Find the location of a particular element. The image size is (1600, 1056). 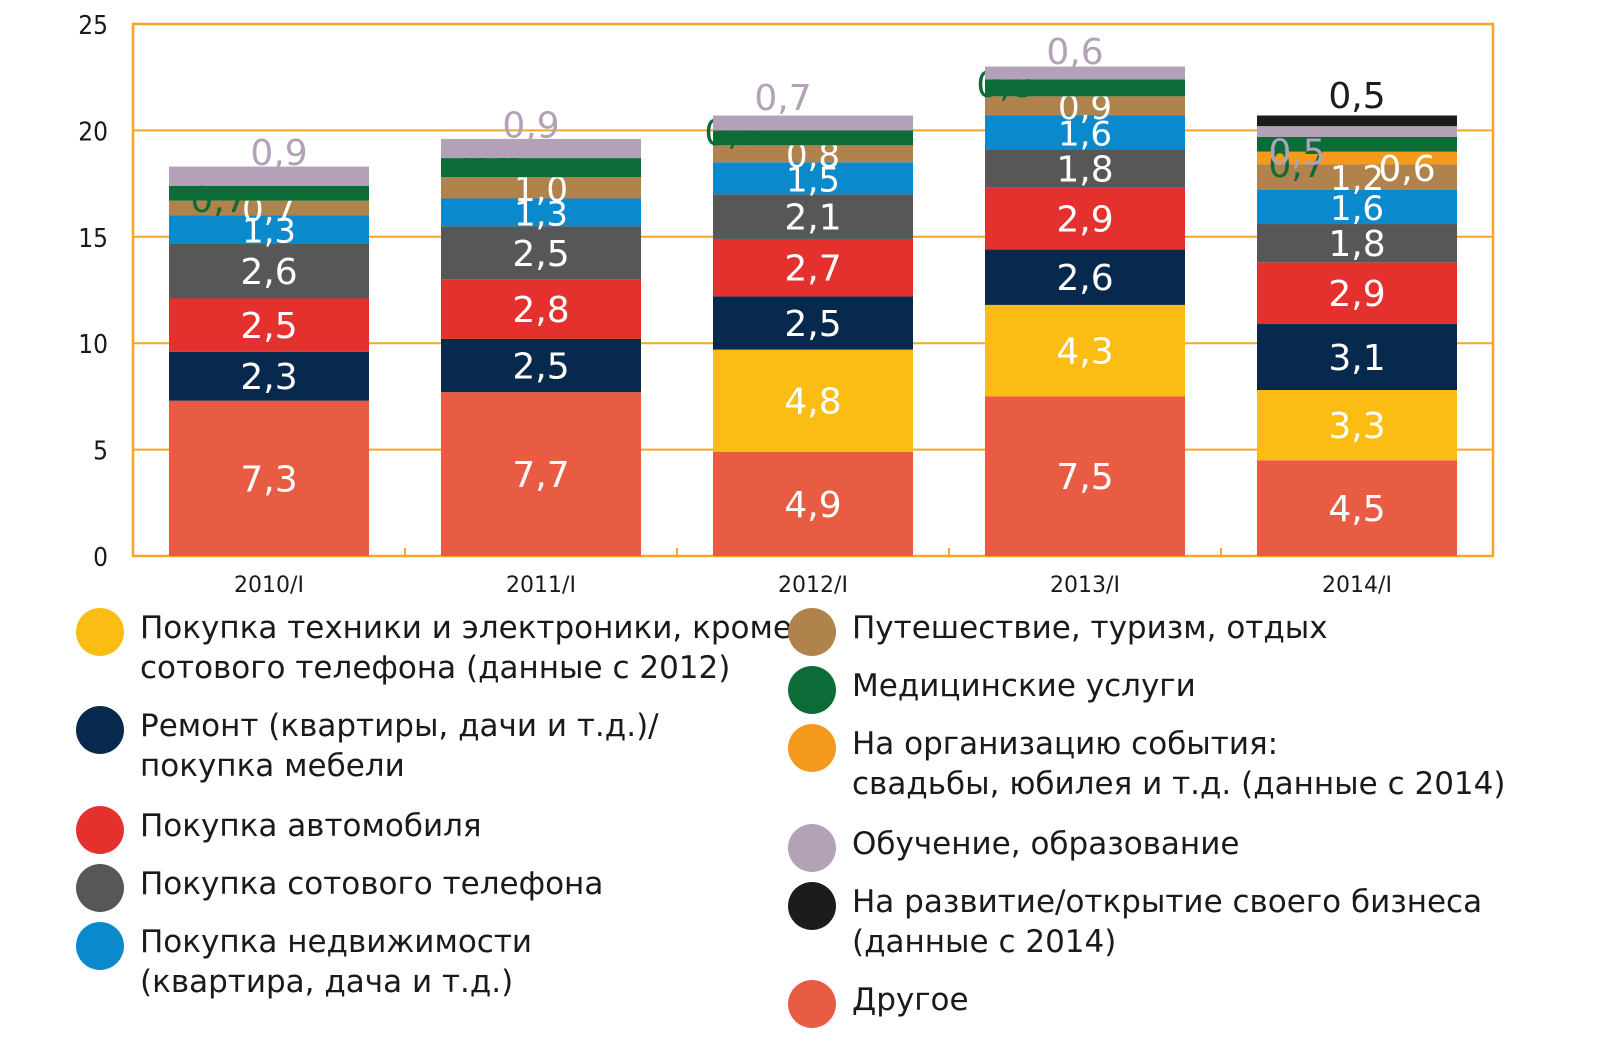

data-label-car: 2,8 is located at coordinates (540, 310).